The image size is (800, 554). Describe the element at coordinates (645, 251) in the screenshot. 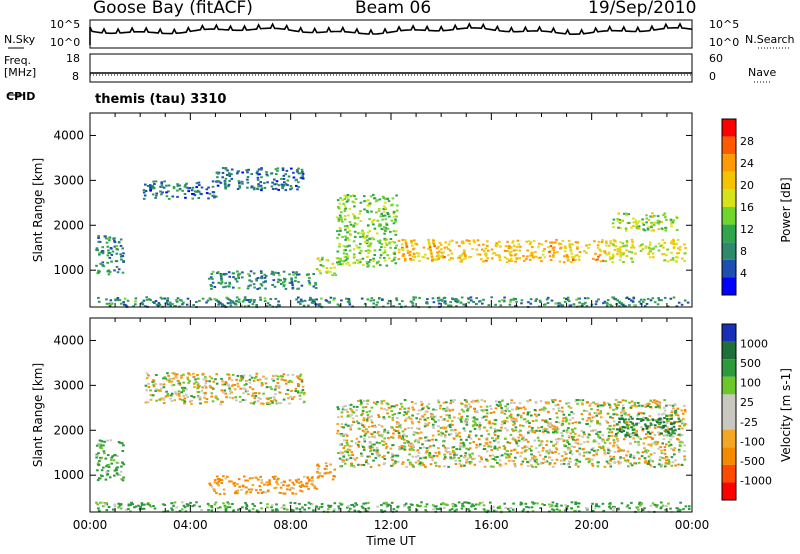

I see `power-echo-region` at that location.